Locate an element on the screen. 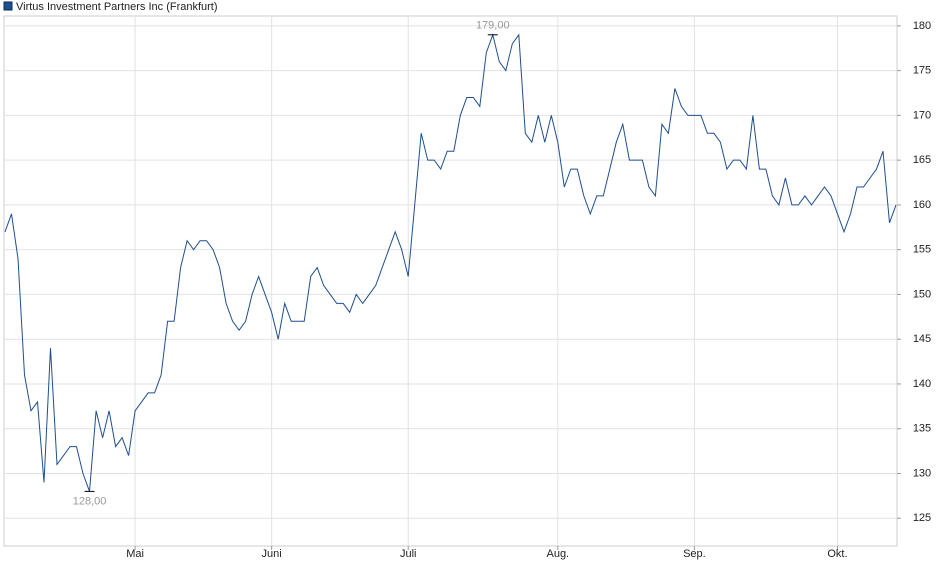 The width and height of the screenshot is (940, 579). x-tick-label: Mai is located at coordinates (135, 554).